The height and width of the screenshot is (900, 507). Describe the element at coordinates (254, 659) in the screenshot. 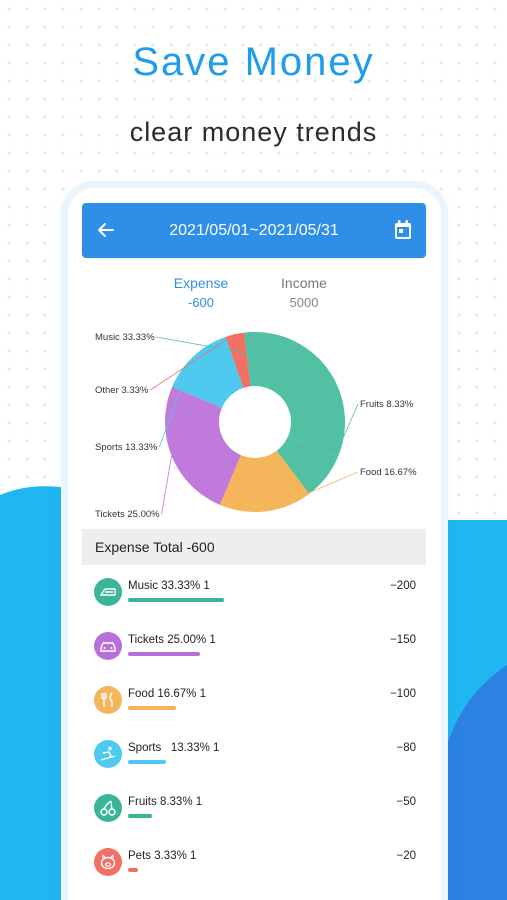

I see `category-row: Tickets 25.00% 1 −150` at that location.